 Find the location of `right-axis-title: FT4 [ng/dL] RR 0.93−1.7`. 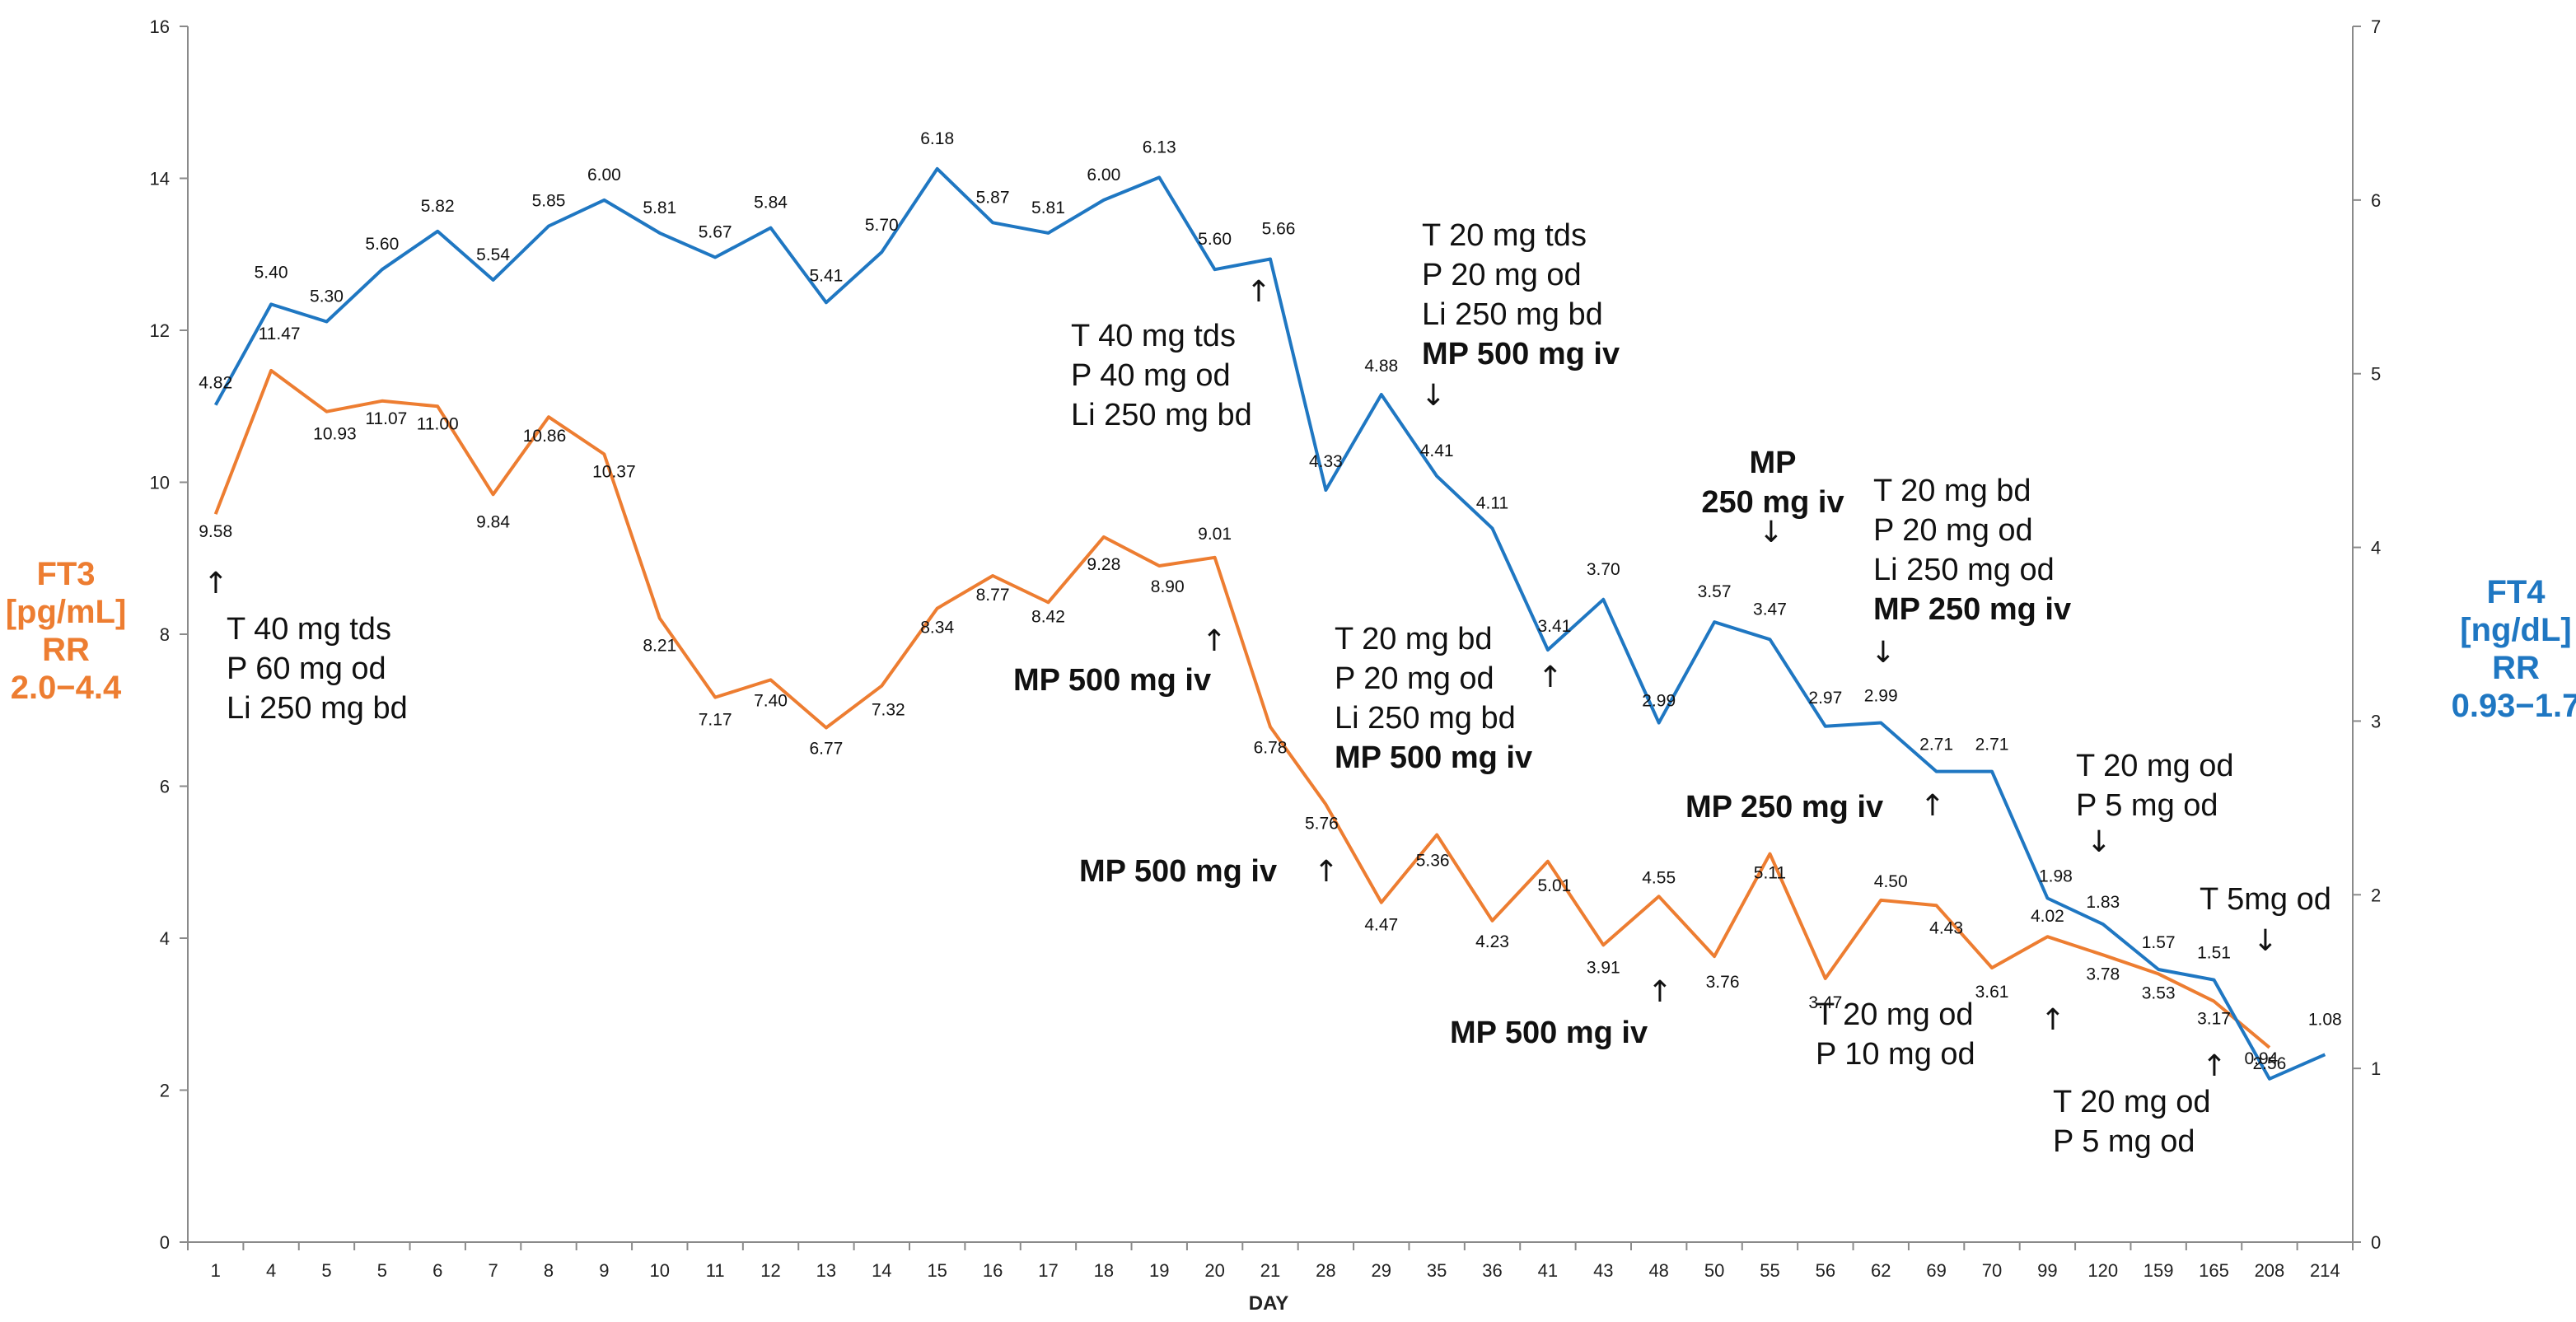

right-axis-title: FT4 [ng/dL] RR 0.93−1.7 is located at coordinates (2514, 649).